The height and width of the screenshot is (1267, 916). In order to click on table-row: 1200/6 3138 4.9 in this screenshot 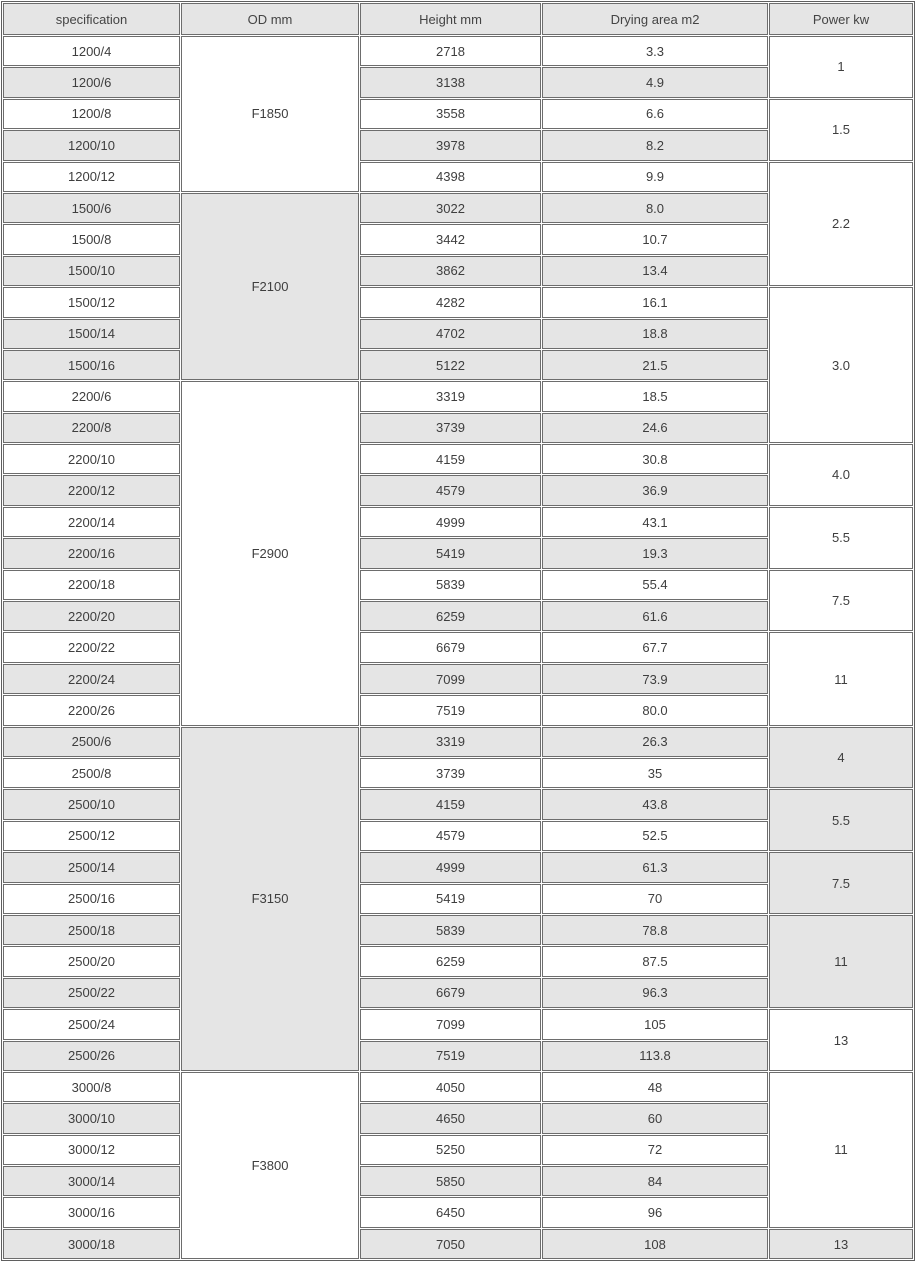, I will do `click(458, 82)`.